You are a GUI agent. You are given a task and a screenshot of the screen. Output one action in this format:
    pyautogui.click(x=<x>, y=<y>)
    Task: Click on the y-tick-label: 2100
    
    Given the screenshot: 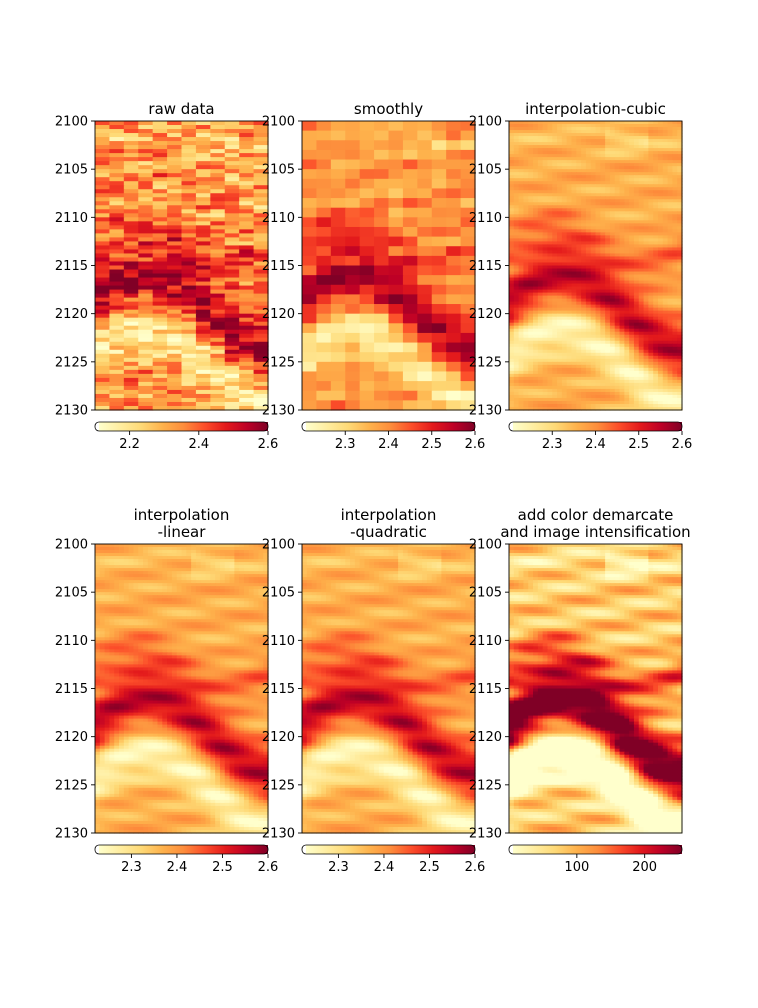 What is the action you would take?
    pyautogui.click(x=71, y=122)
    